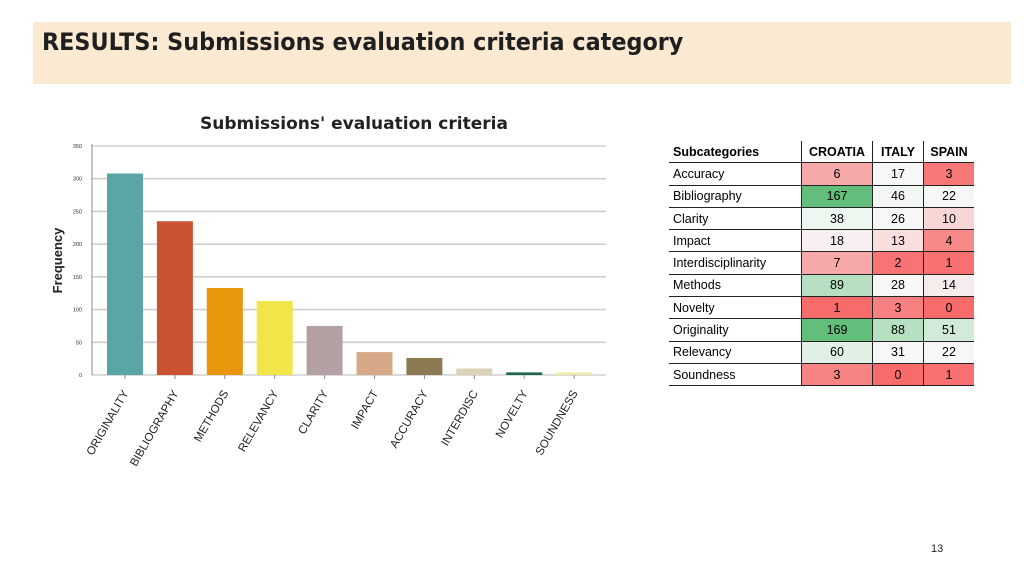 Image resolution: width=1024 pixels, height=576 pixels. Describe the element at coordinates (837, 241) in the screenshot. I see `table-cell: 18` at that location.